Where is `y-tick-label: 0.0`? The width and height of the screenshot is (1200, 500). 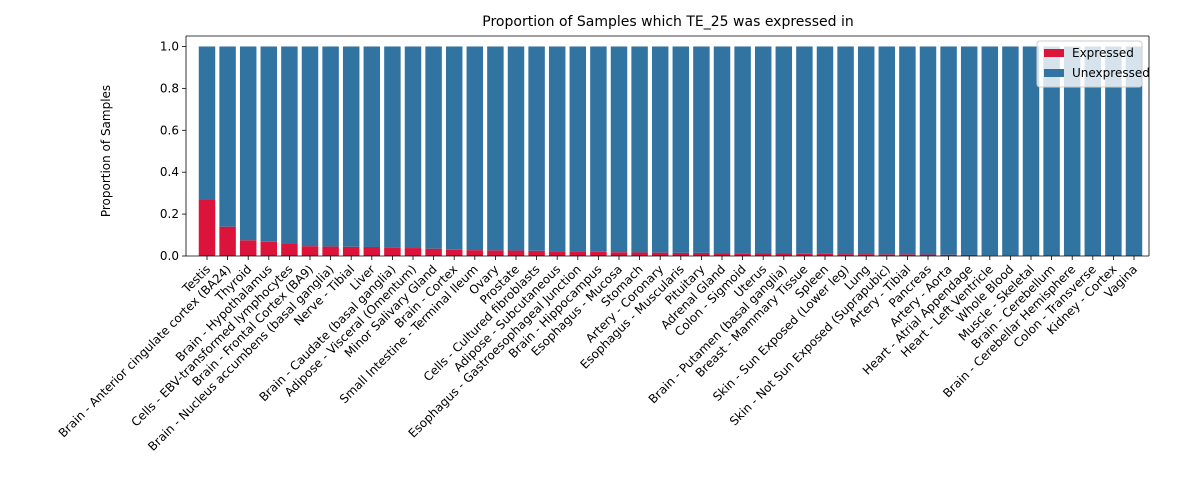 y-tick-label: 0.0 is located at coordinates (169, 256).